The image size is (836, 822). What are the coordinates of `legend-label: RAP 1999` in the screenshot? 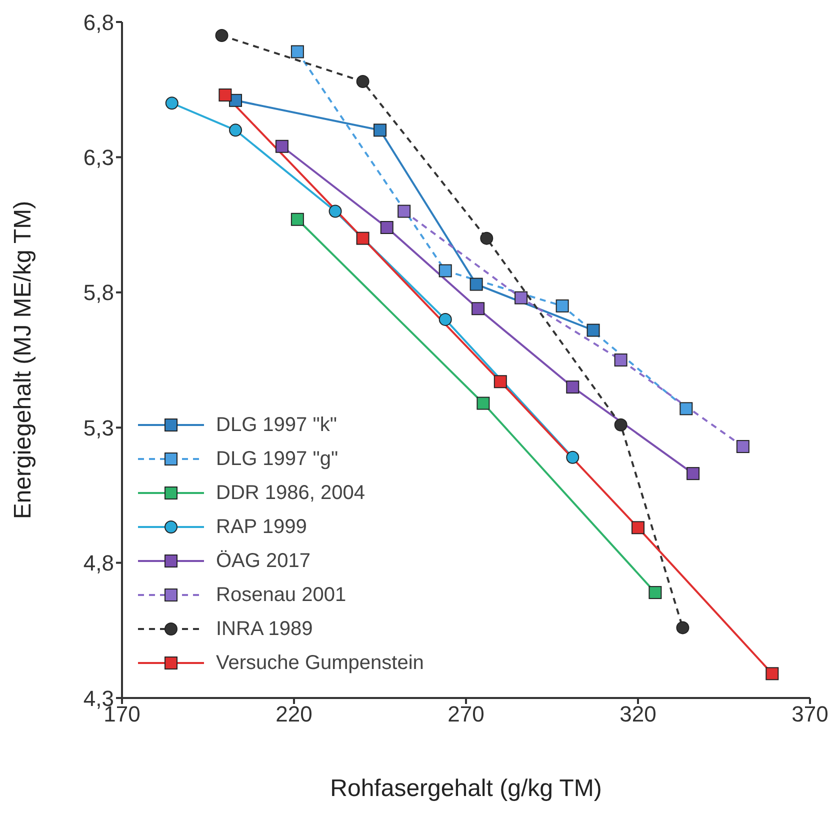 It's located at (261, 527).